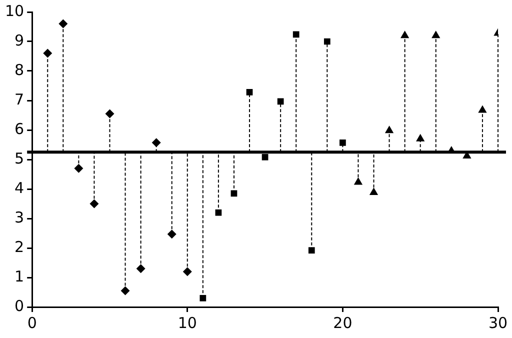  I want to click on y-tick-label: 4, so click(19, 187).